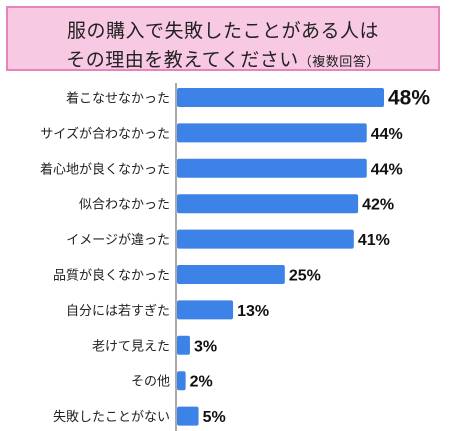  Describe the element at coordinates (378, 205) in the screenshot. I see `value-label: 42%` at that location.